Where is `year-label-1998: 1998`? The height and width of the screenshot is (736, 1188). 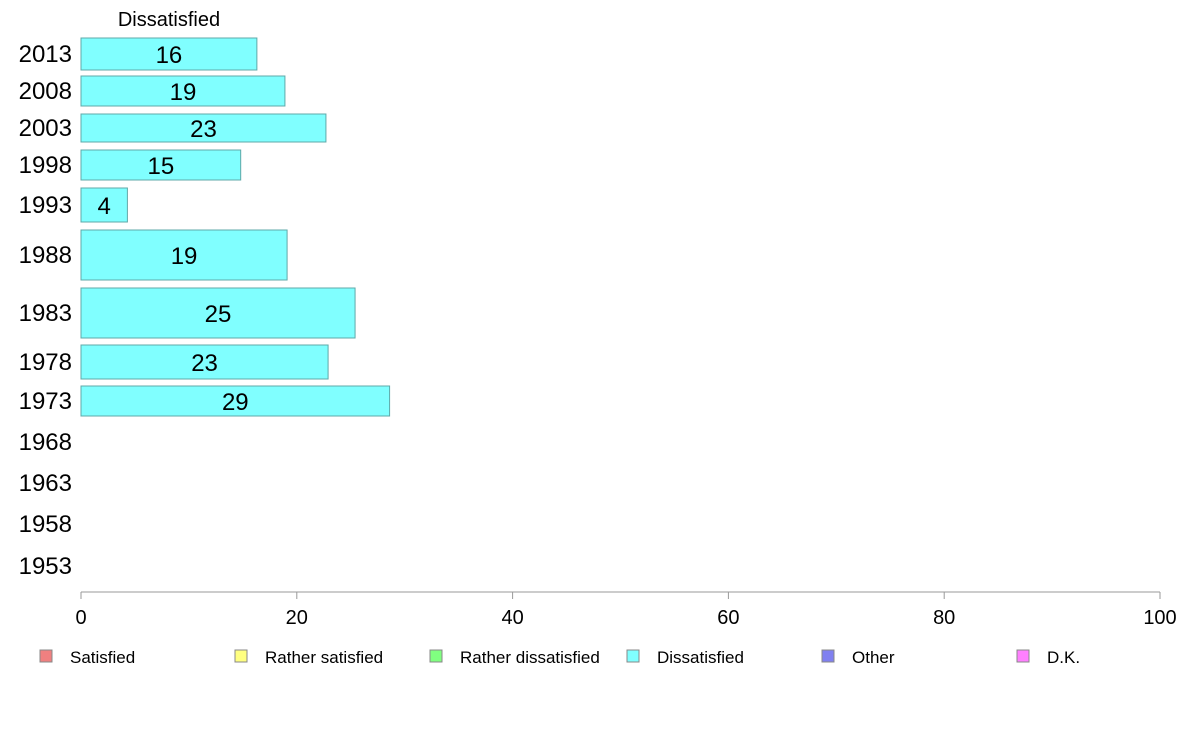 year-label-1998: 1998 is located at coordinates (45, 165).